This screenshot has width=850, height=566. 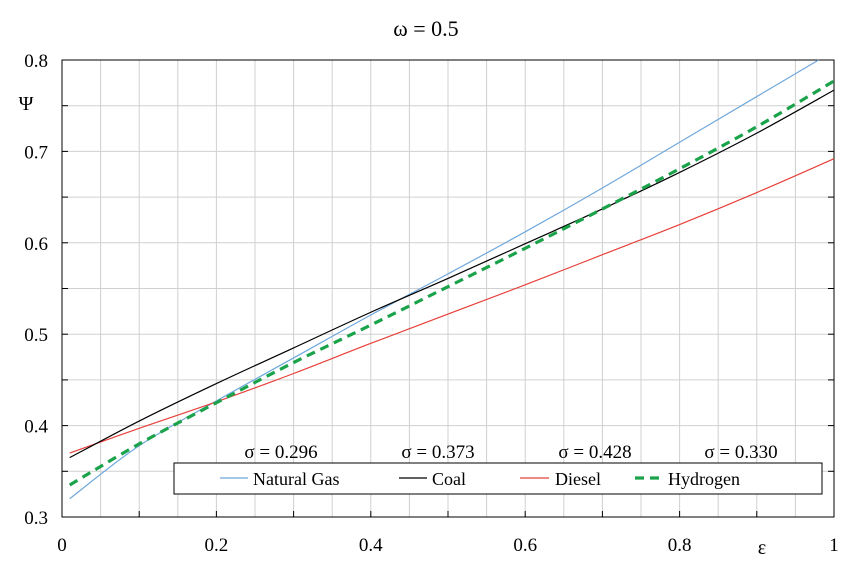 What do you see at coordinates (36, 152) in the screenshot?
I see `y-tick-label: 0.7` at bounding box center [36, 152].